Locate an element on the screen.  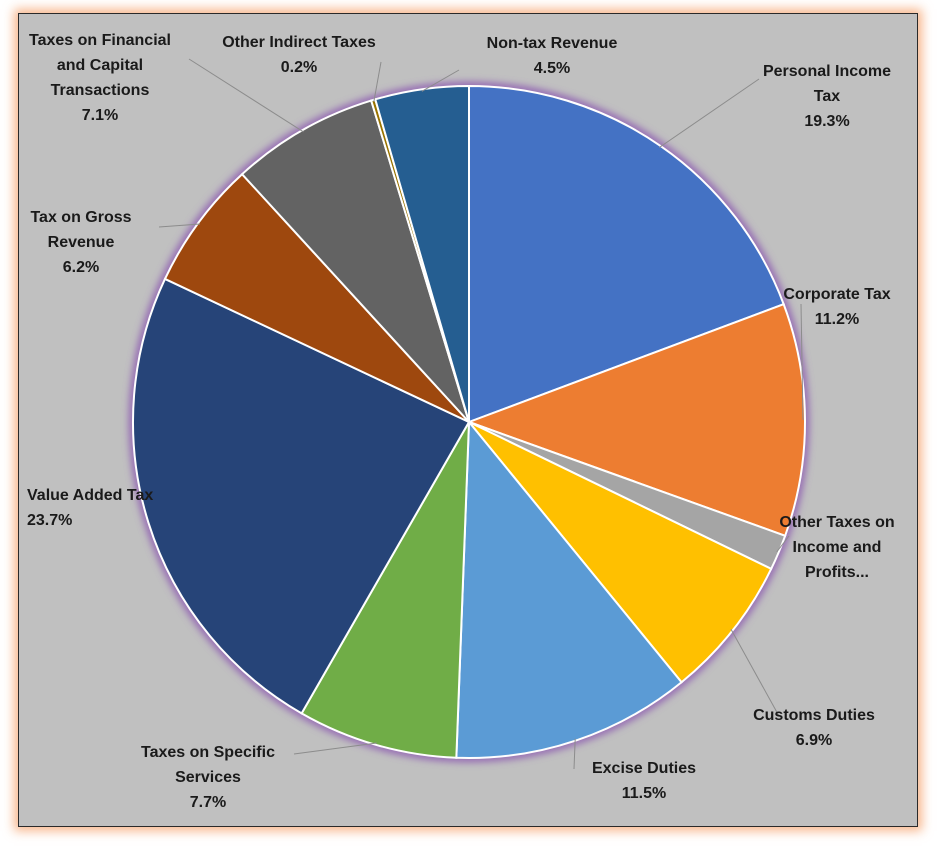
data-label-taxes-on-financial-and-capital-transactions: Taxes on Financial is located at coordinates (100, 40).